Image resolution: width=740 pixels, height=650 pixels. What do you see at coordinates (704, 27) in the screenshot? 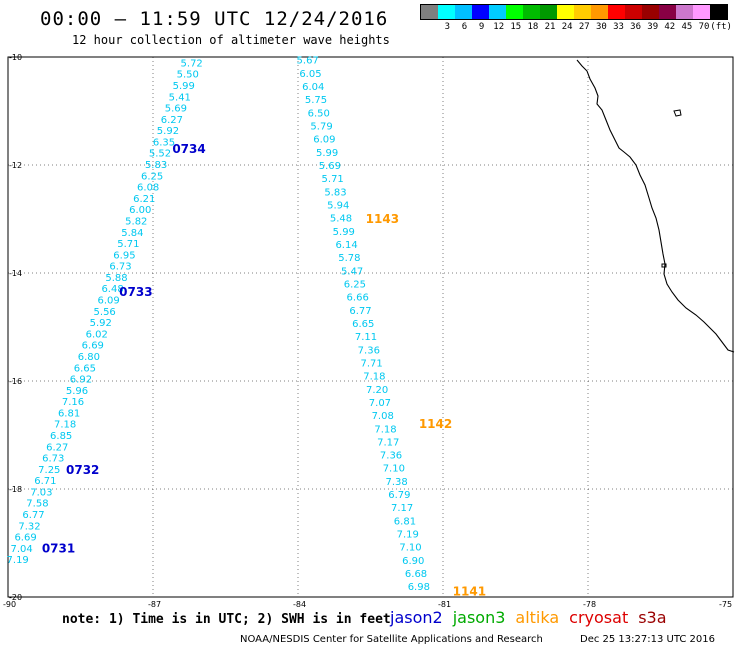
I see `legend-label: 70` at bounding box center [704, 27].